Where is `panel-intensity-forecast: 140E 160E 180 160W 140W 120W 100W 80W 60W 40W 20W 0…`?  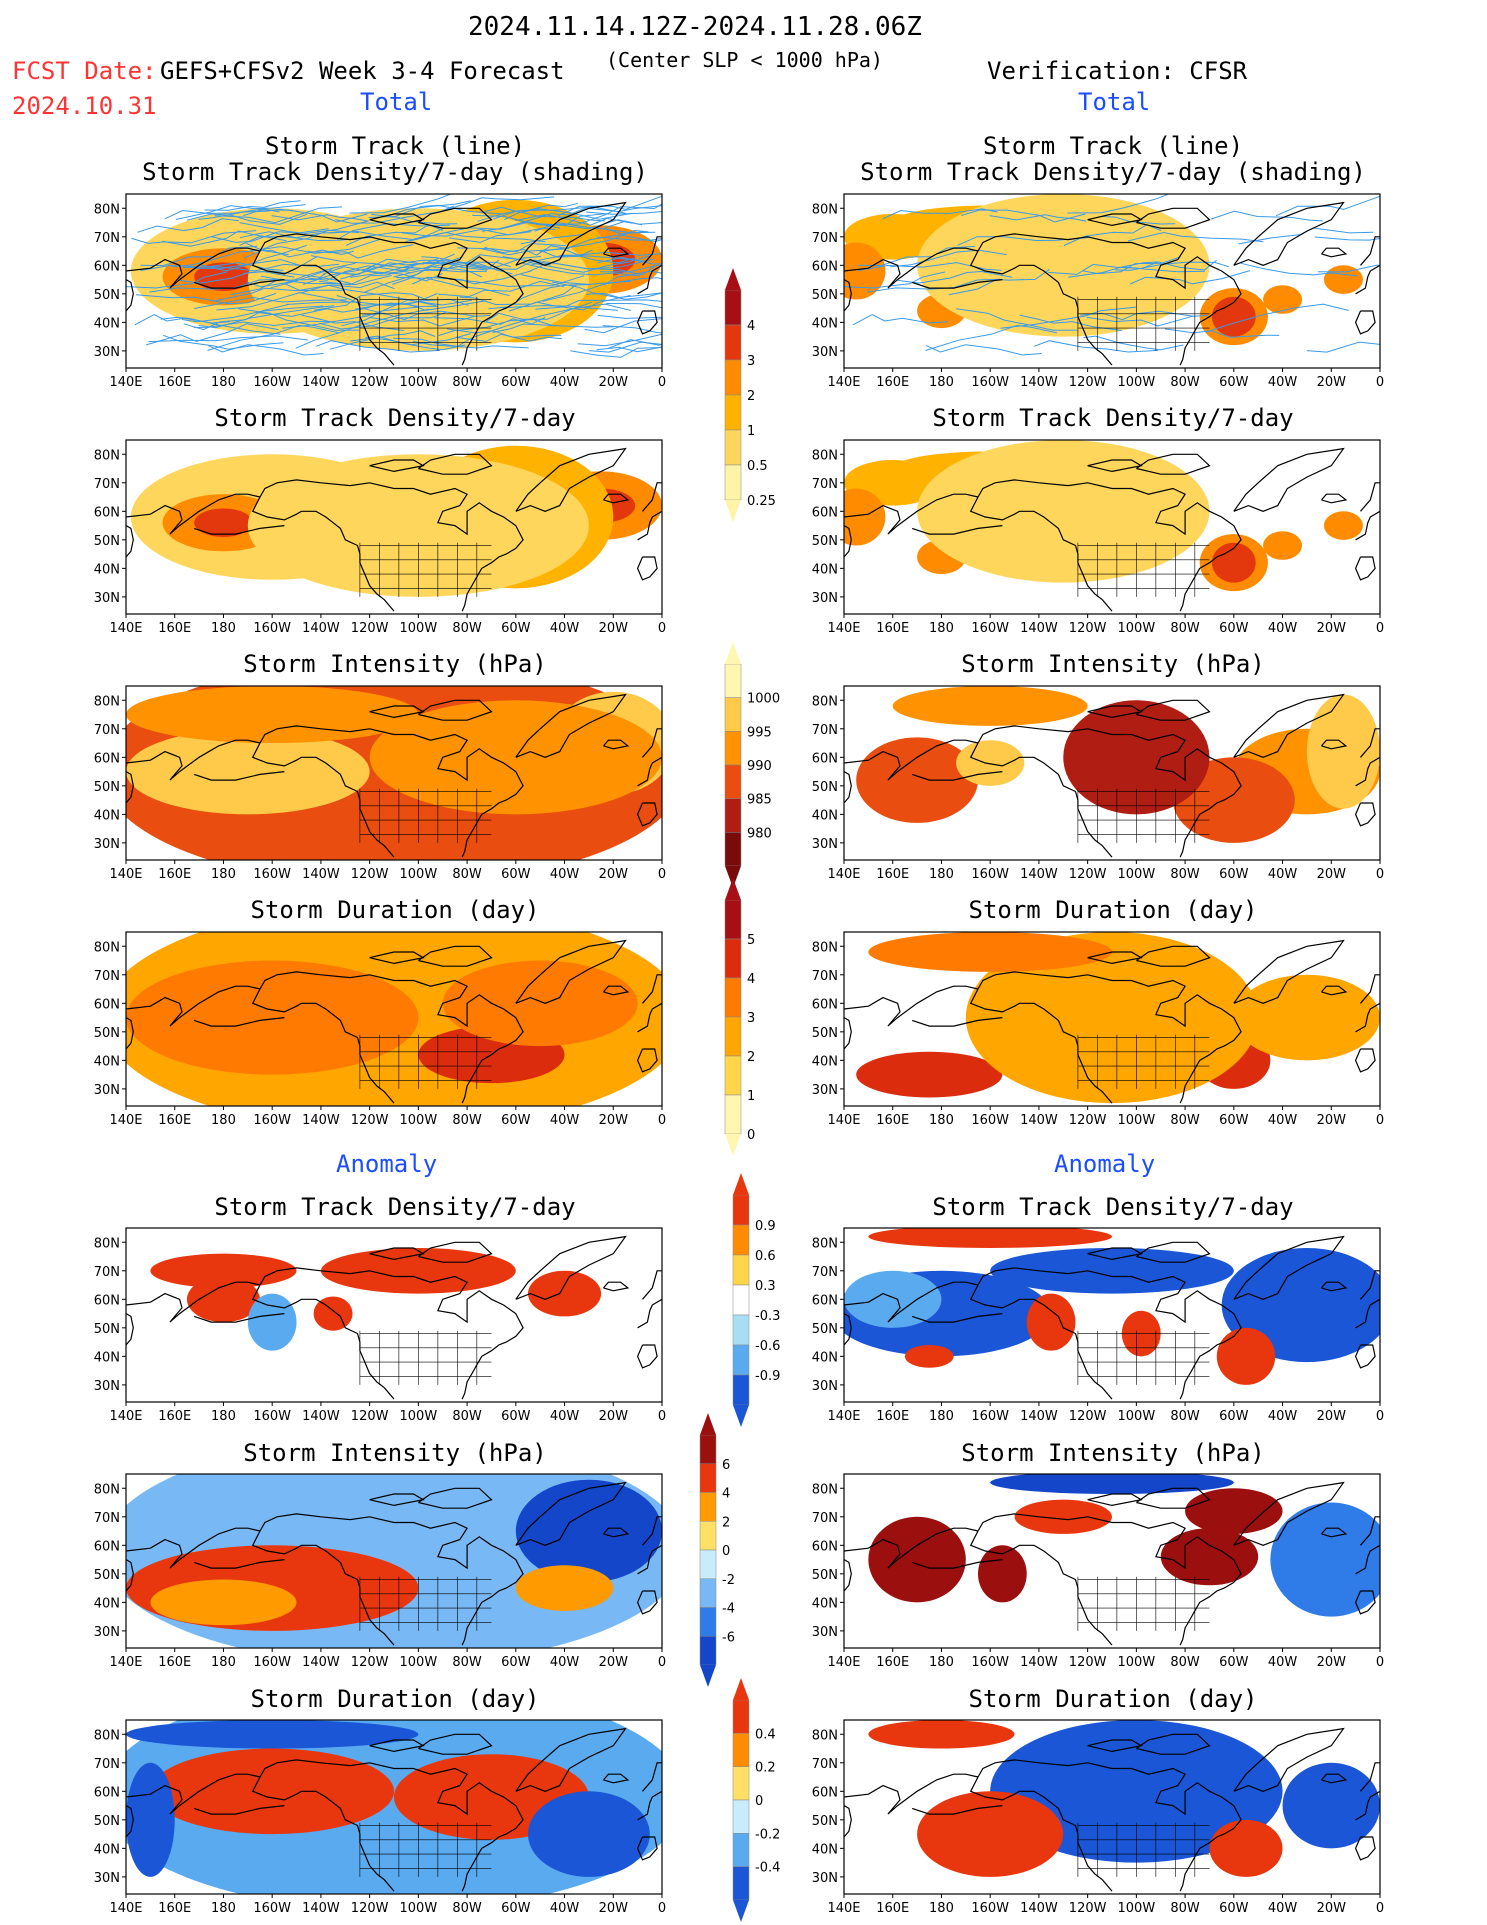
panel-intensity-forecast: 140E 160E 180 160W 140W 120W 100W 80W 60W 40W 20W 0… is located at coordinates (380, 783).